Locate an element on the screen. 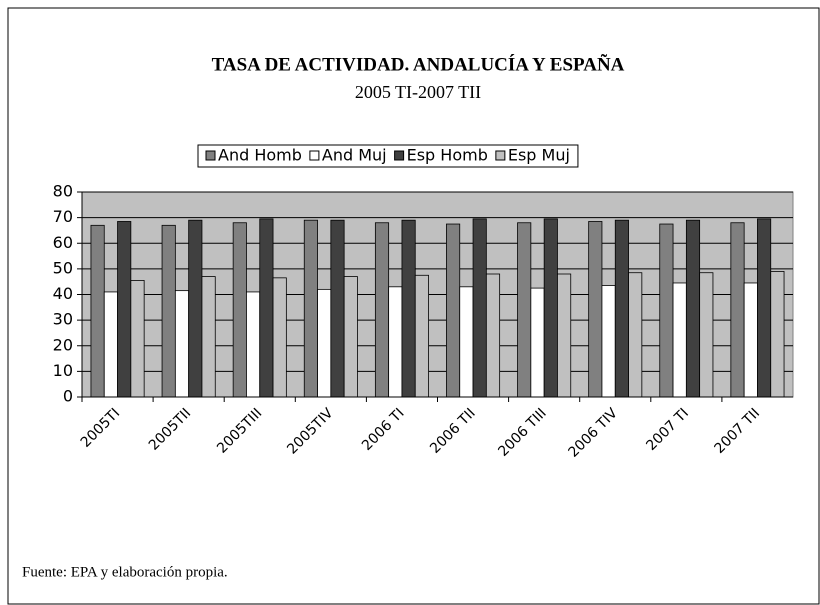 The height and width of the screenshot is (605, 820). chart-subtitle: 2005 TI-2007 TII is located at coordinates (418, 92).